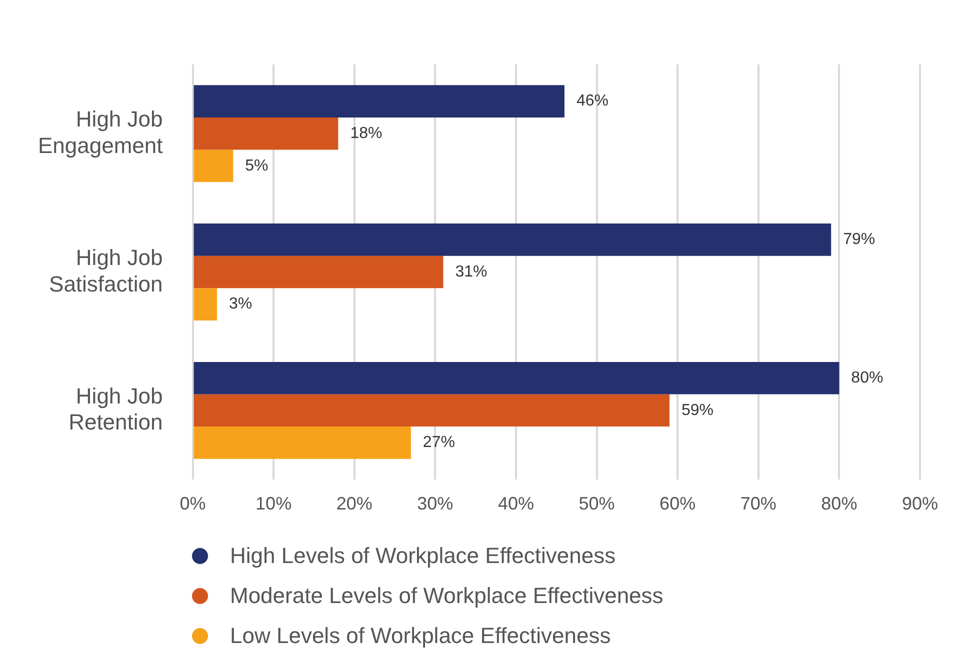 The width and height of the screenshot is (960, 664). I want to click on x-tick-label: 0%, so click(193, 503).